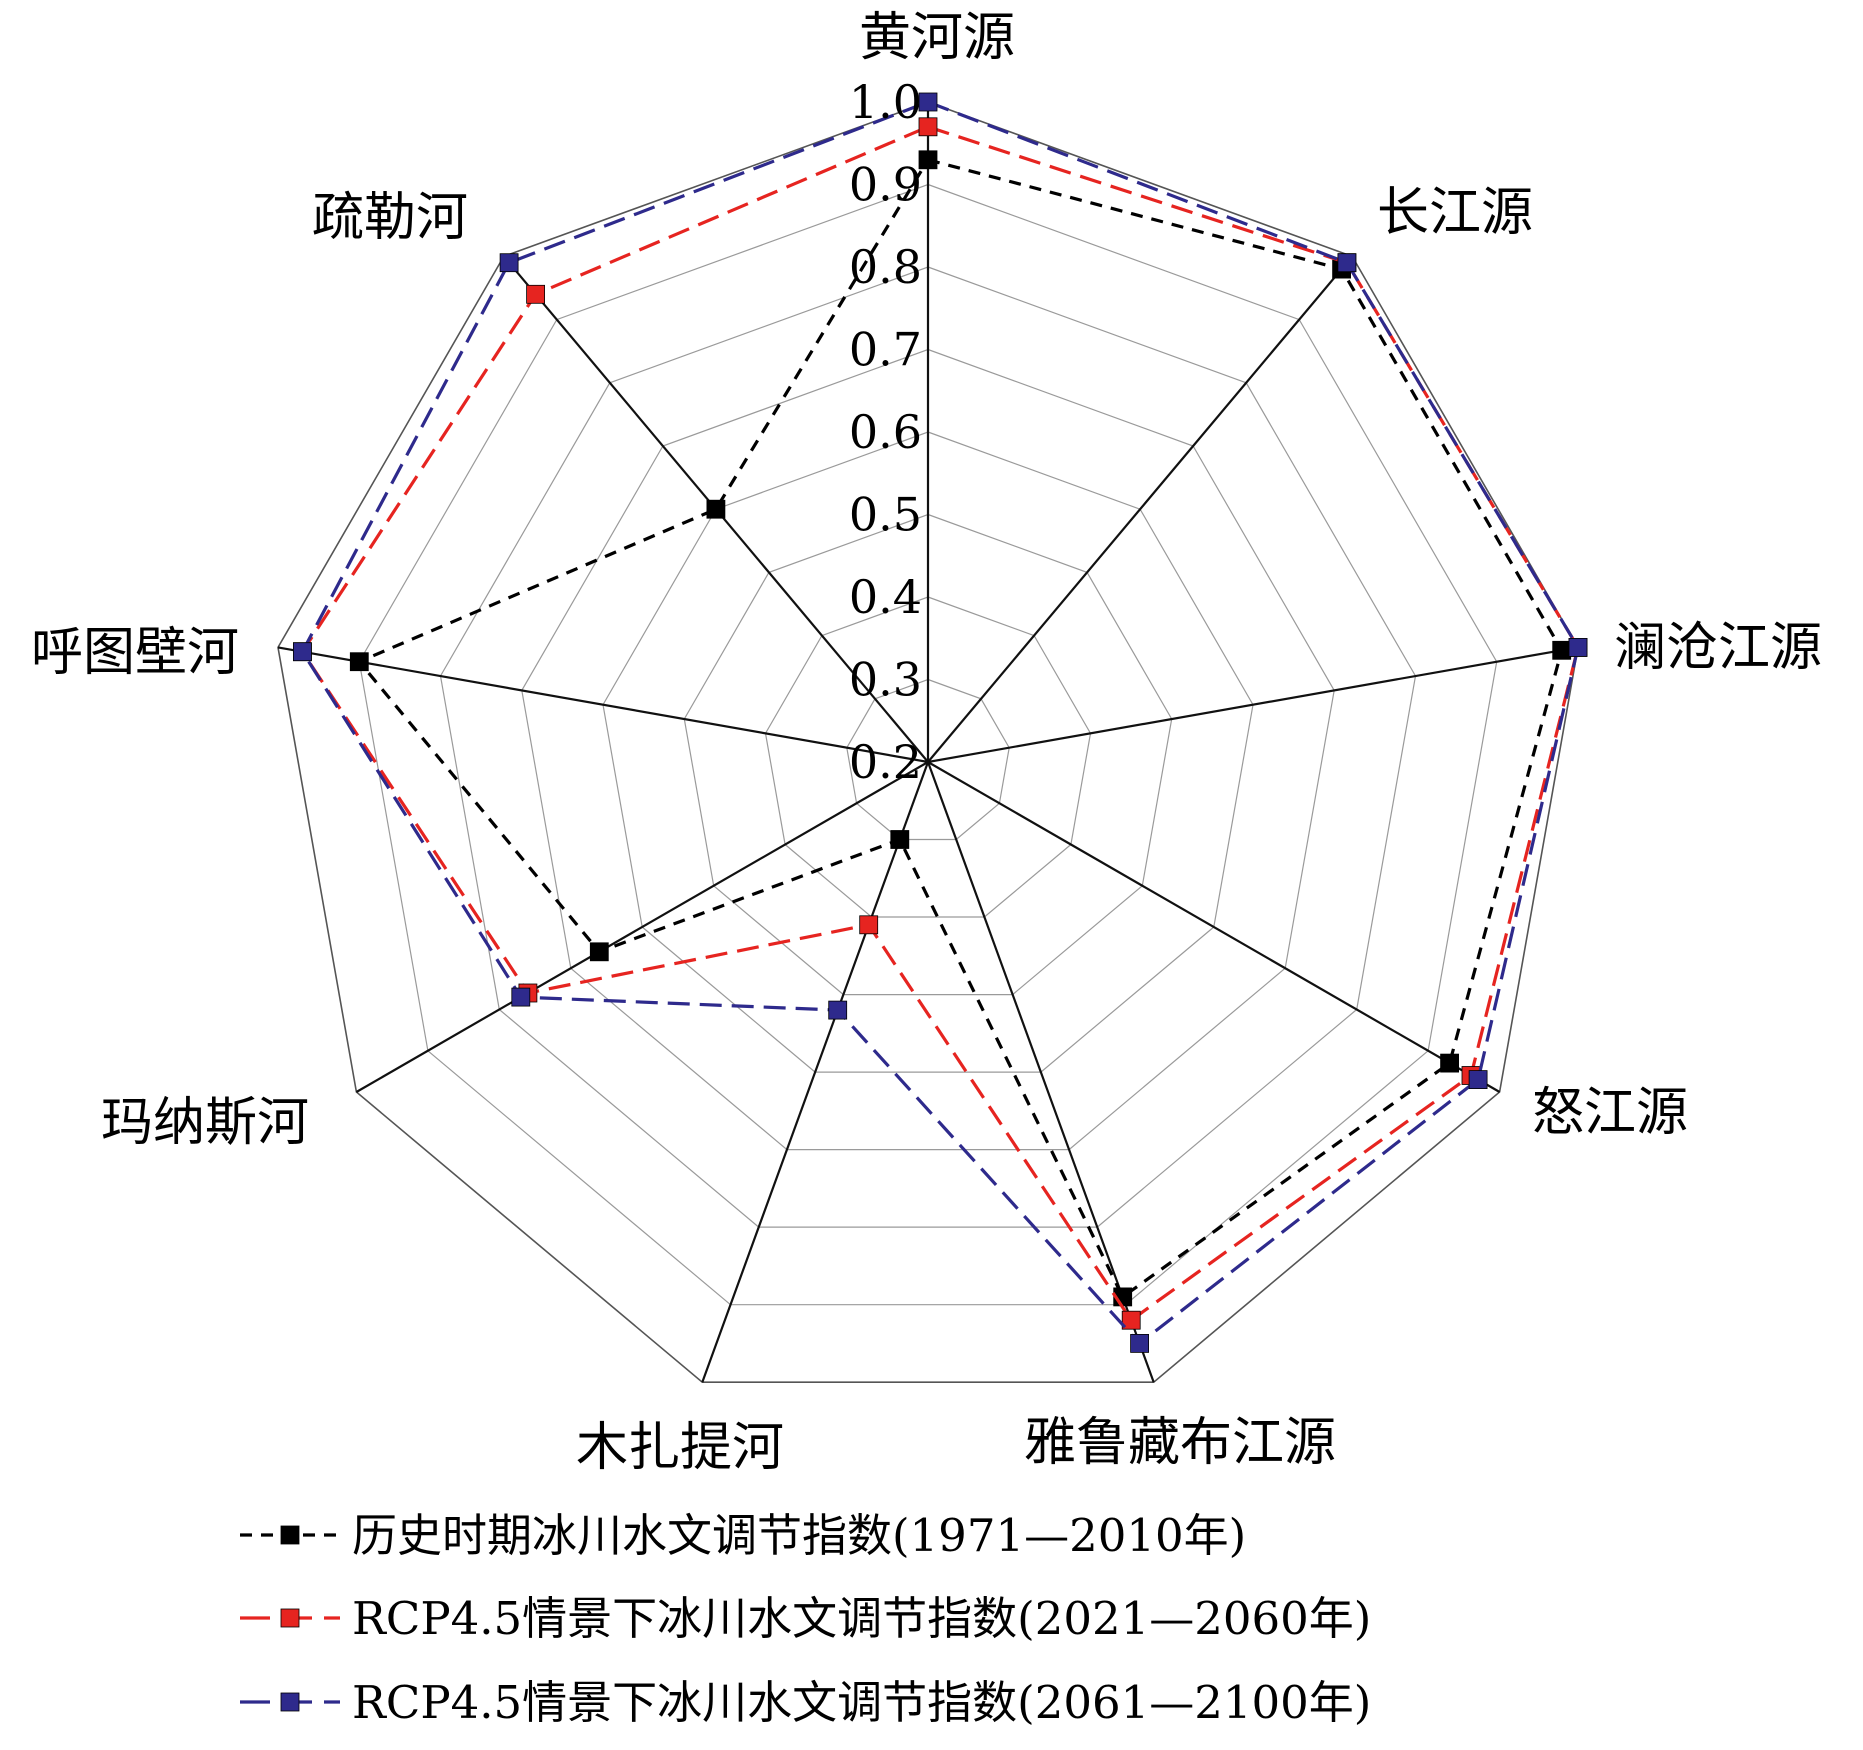 This screenshot has height=1750, width=1863. I want to click on category-label-6: 玛纳斯河, so click(205, 1123).